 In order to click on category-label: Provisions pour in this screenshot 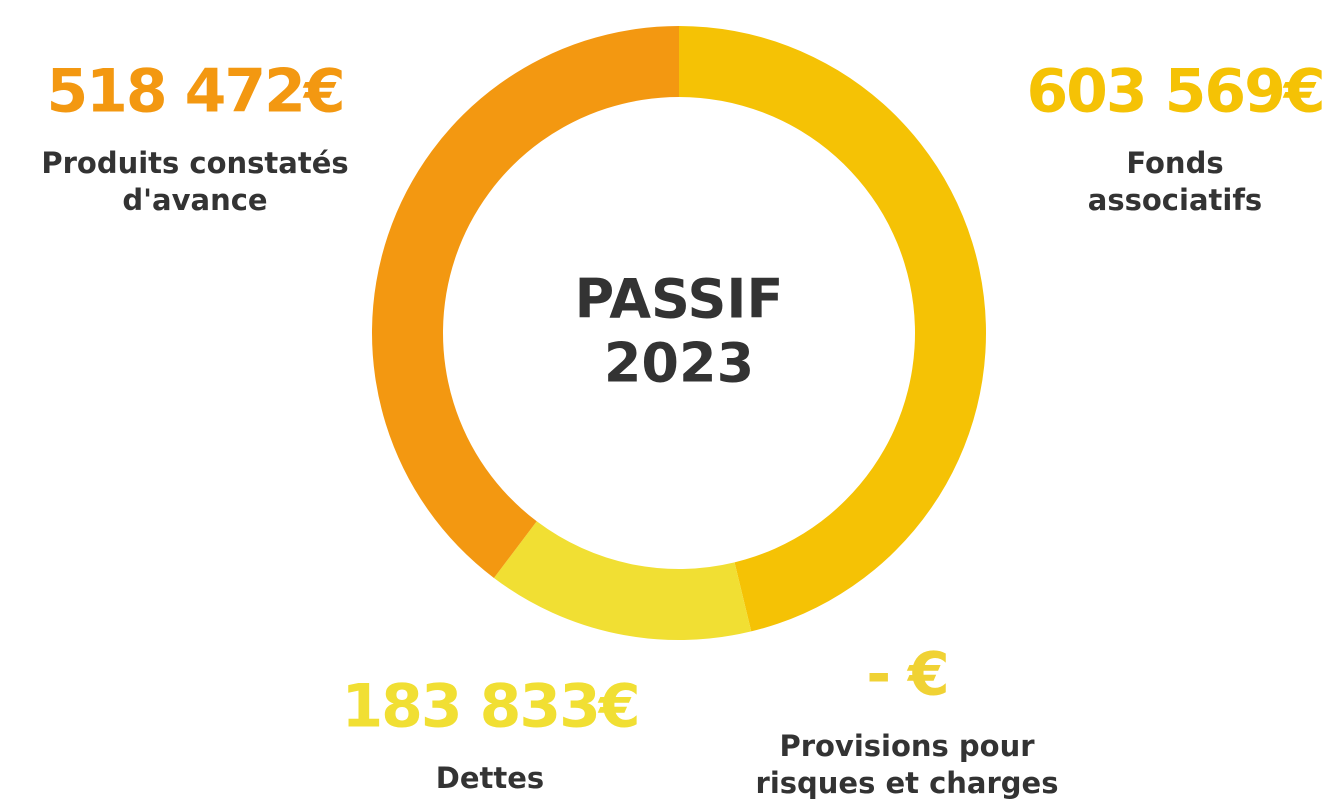, I will do `click(907, 746)`.